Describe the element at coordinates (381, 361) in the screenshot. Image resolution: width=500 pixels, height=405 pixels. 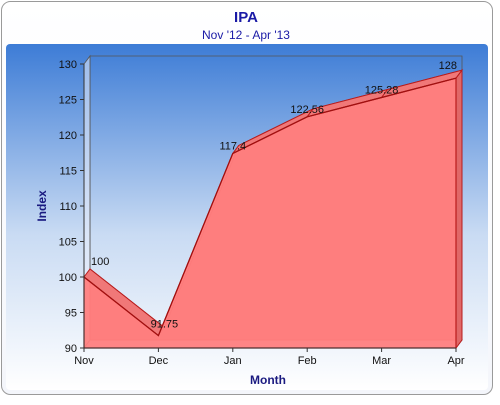
I see `x-tick-label: Mar` at that location.